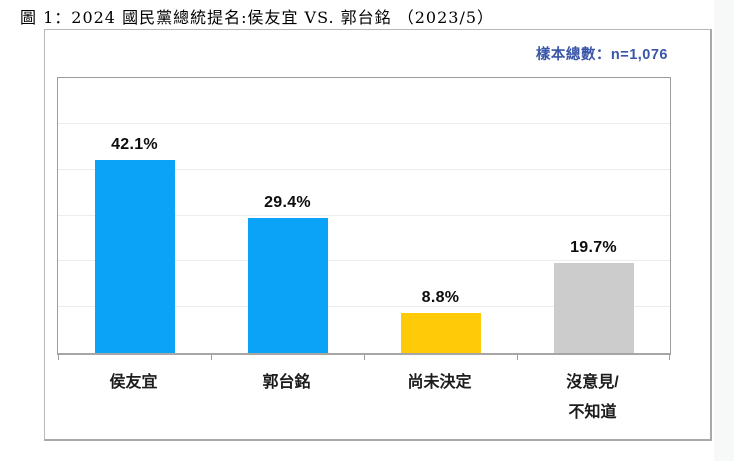 This screenshot has height=461, width=734. I want to click on bar-沒意見/不知道, so click(593, 307).